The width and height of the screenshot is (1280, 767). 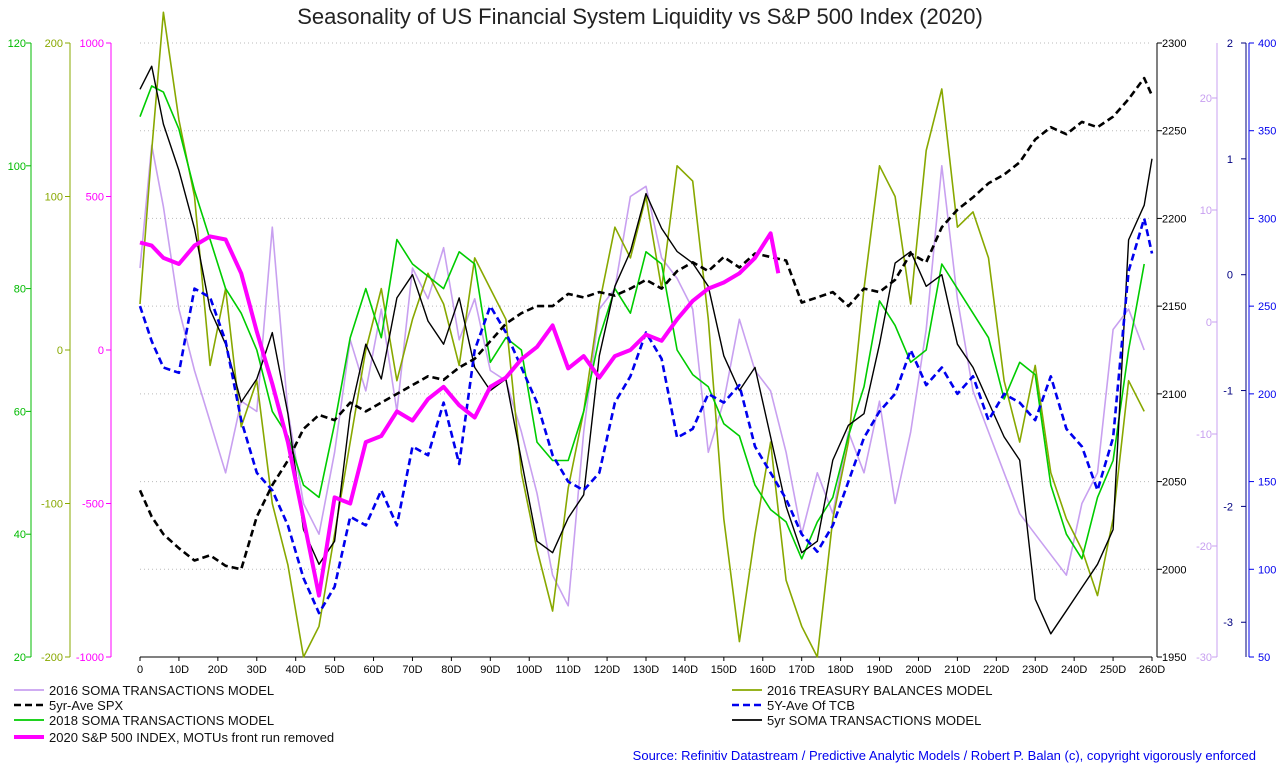 What do you see at coordinates (1174, 219) in the screenshot?
I see `right_black-tick-label: 2200` at bounding box center [1174, 219].